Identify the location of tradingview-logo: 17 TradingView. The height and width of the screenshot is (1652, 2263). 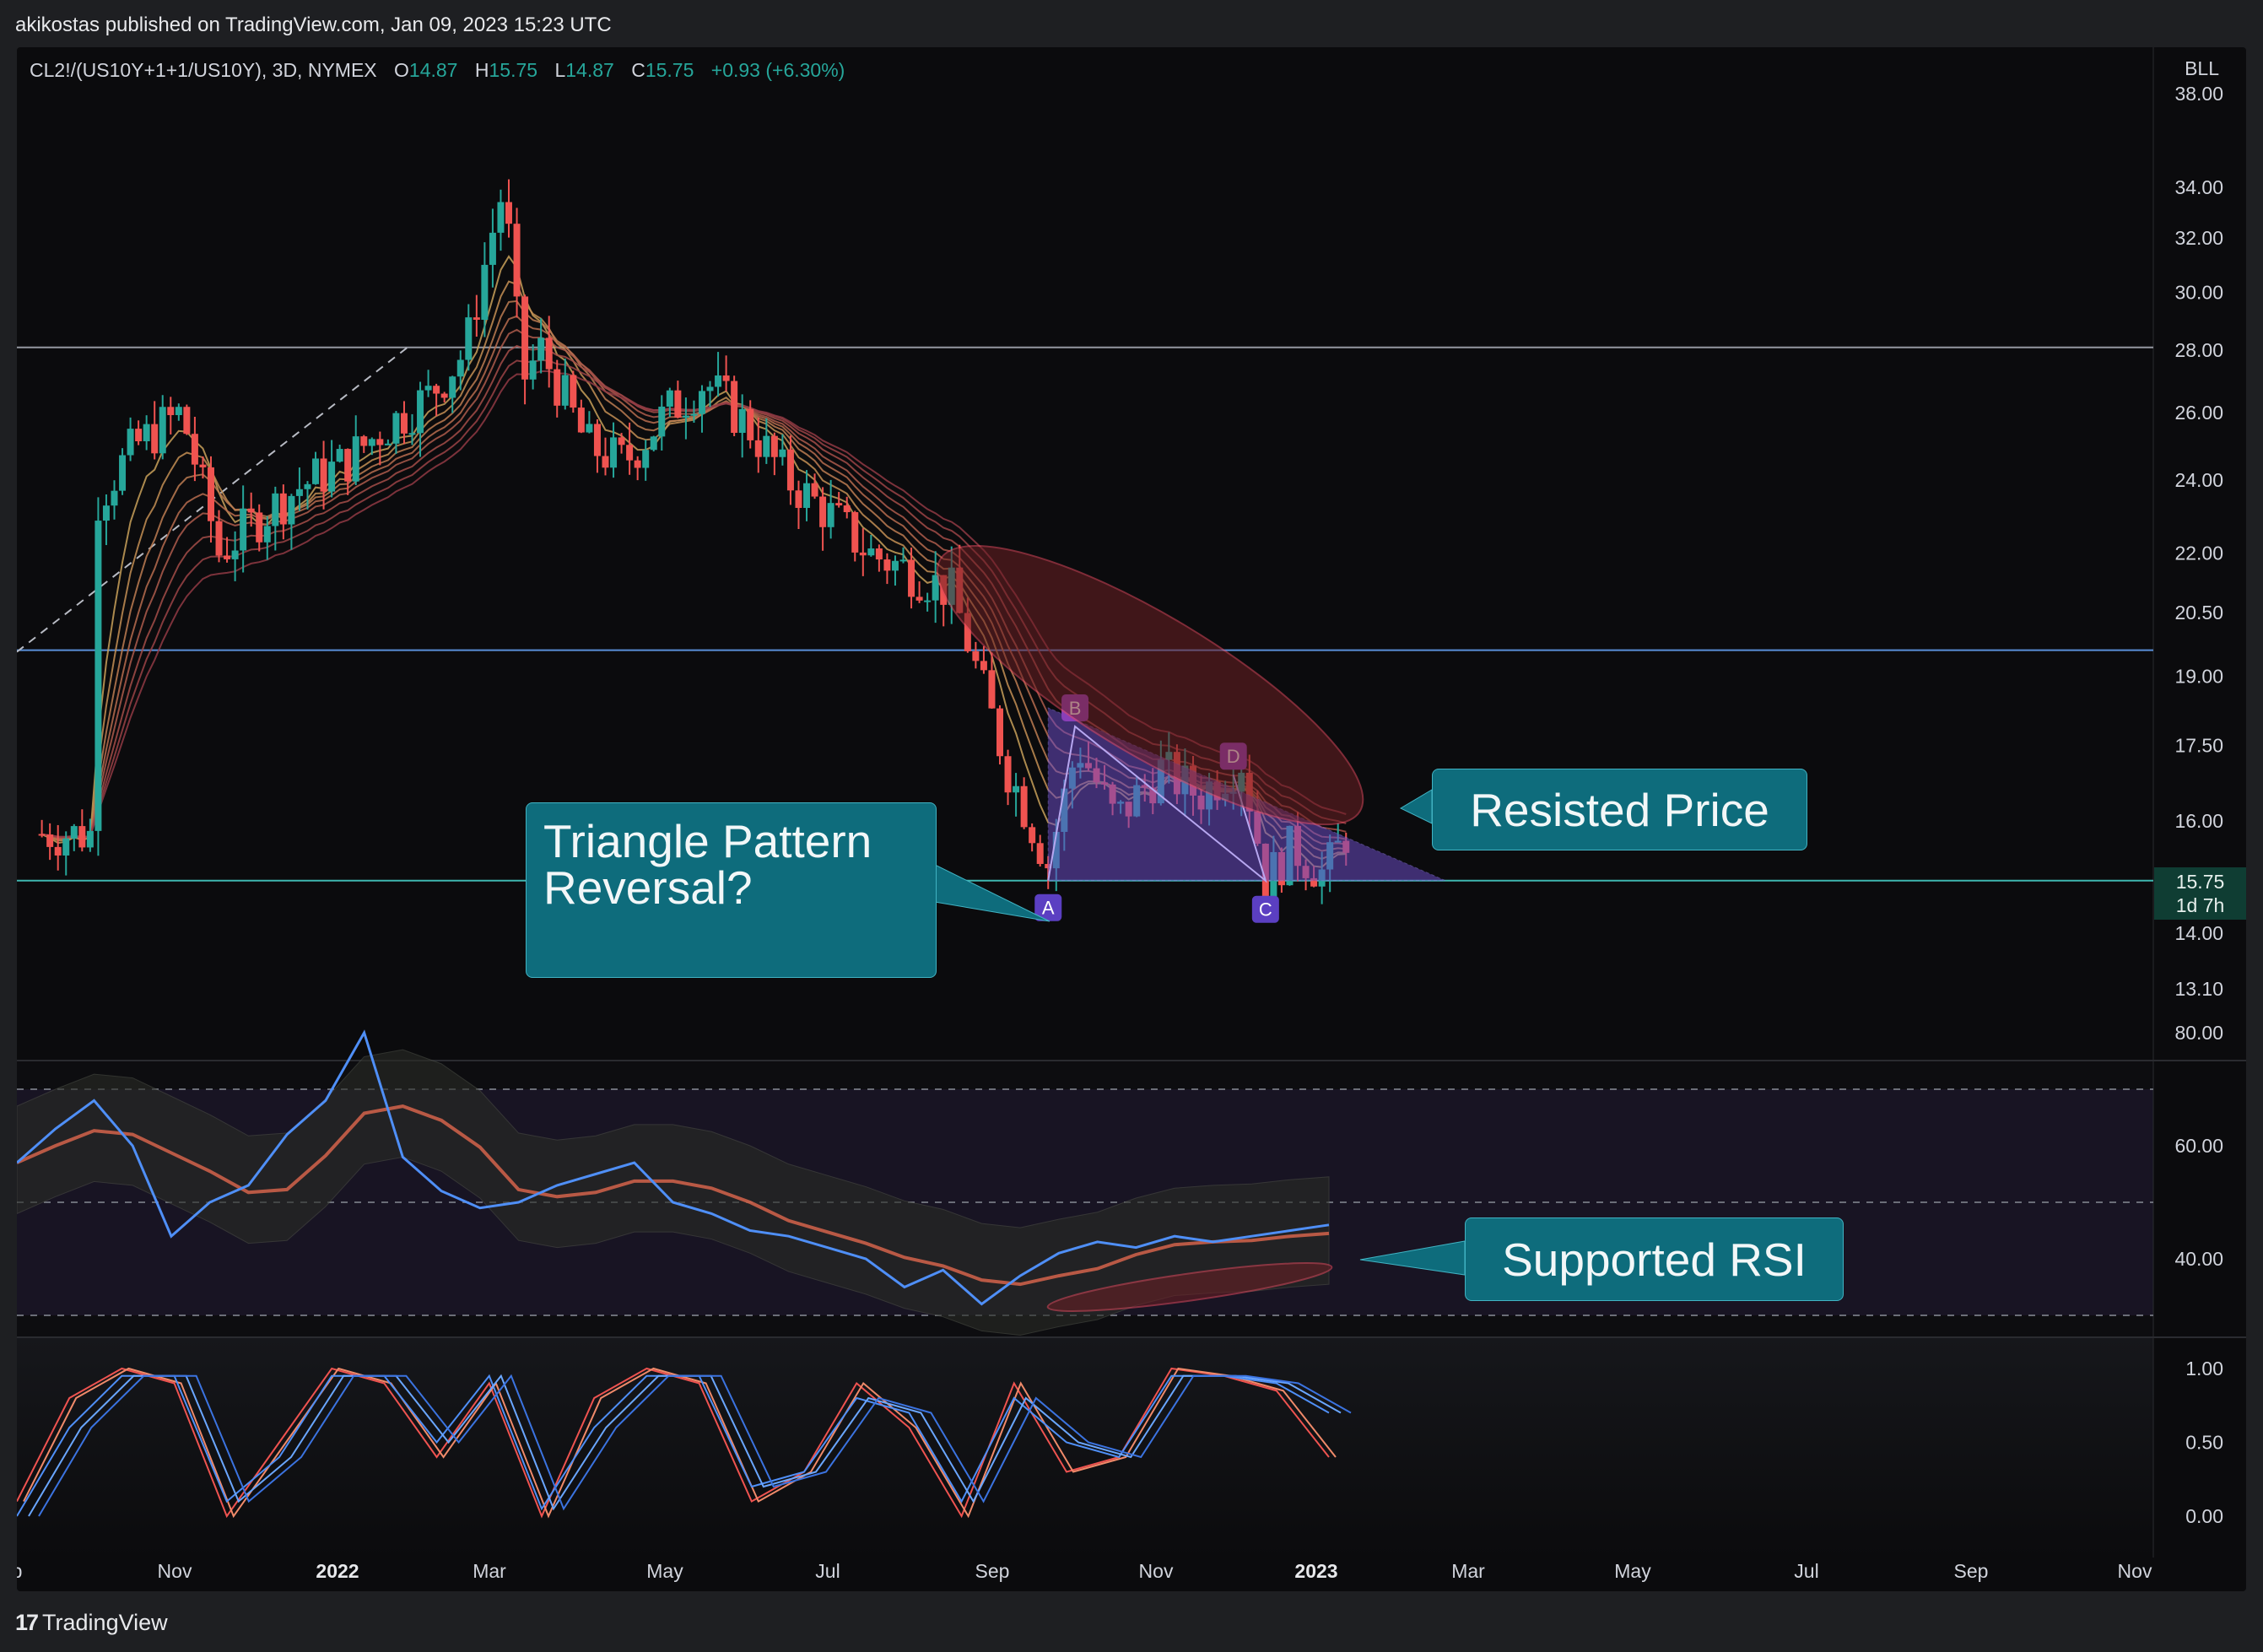
(91, 1623).